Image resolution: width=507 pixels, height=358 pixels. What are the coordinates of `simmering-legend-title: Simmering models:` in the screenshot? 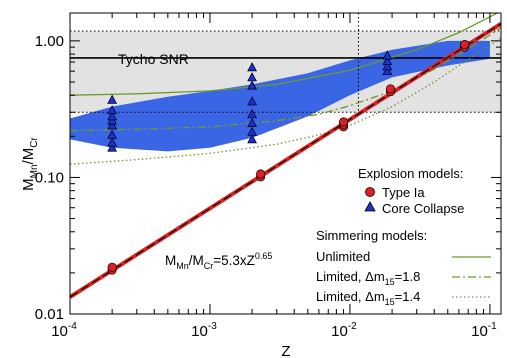 It's located at (371, 235).